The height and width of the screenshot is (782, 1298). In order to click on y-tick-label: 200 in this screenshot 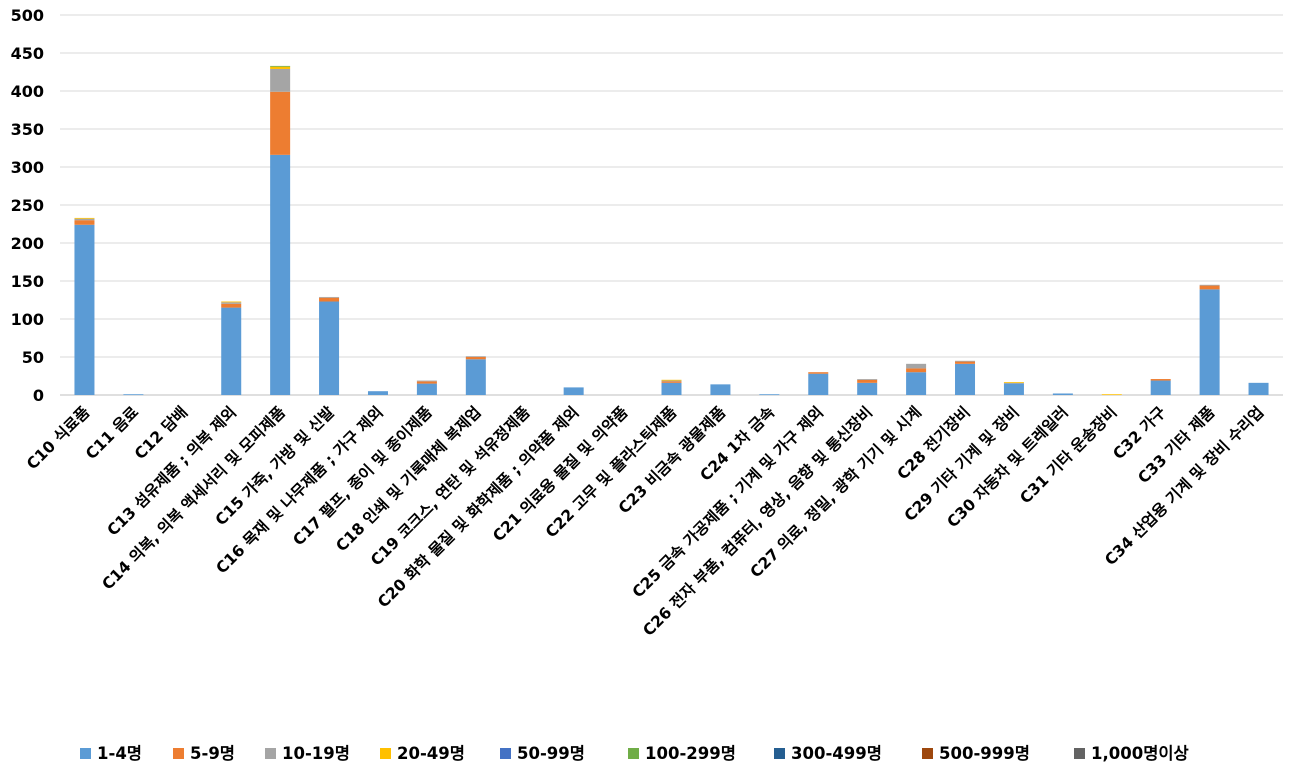, I will do `click(27, 243)`.